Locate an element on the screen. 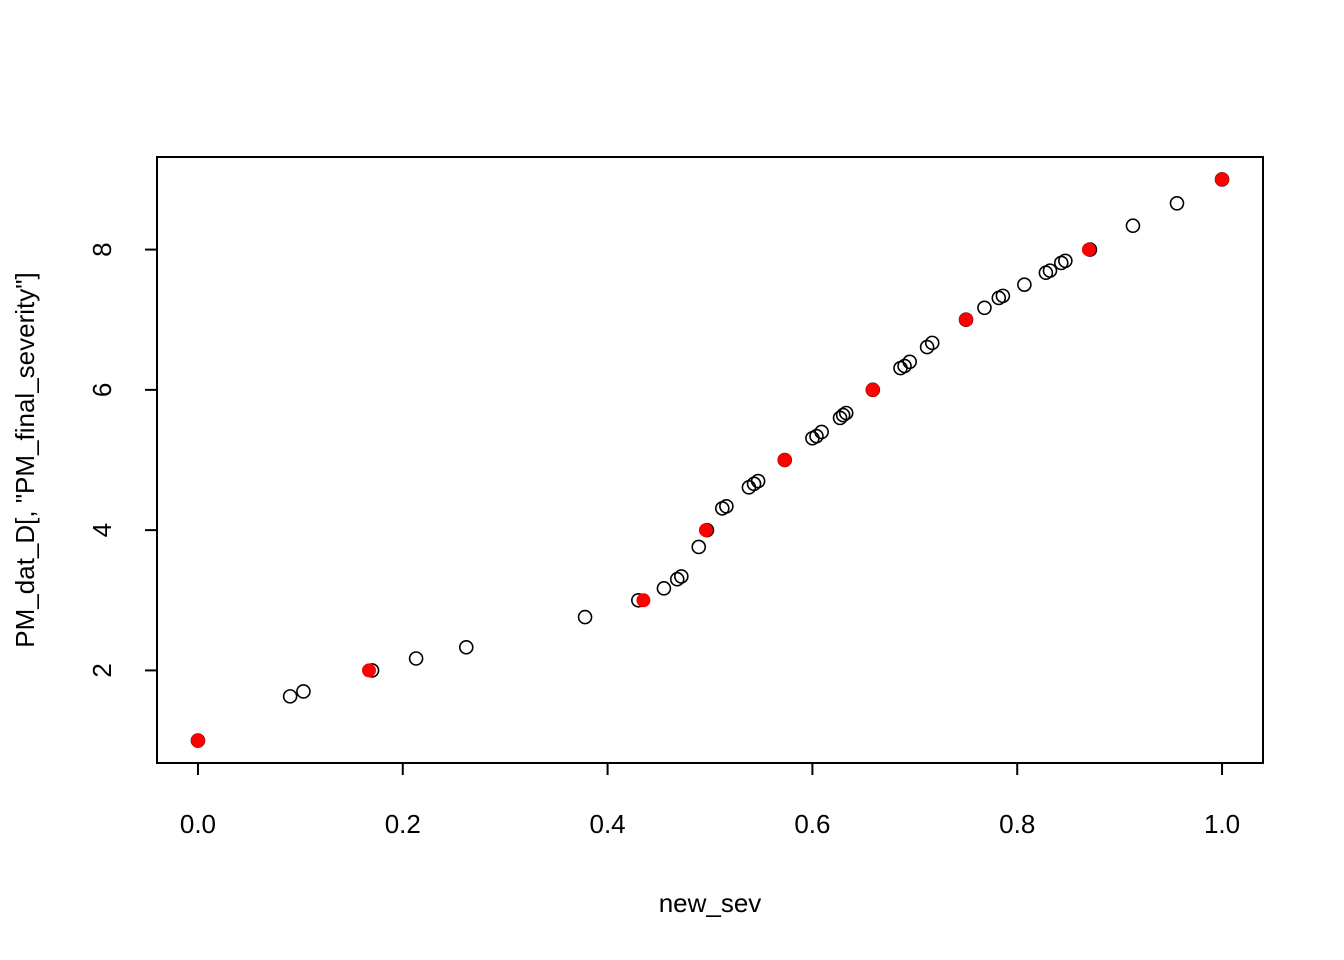  x-axis-label: new_sev is located at coordinates (710, 903).